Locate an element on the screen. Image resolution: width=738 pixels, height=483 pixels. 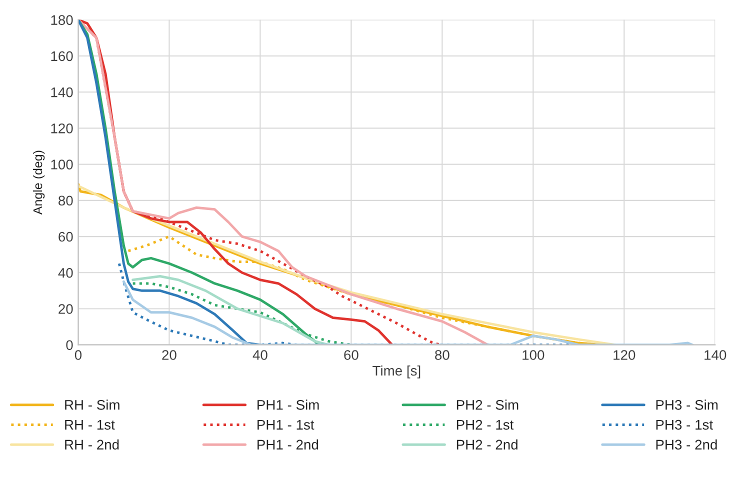
x-tick-label: 80 is located at coordinates (442, 355).